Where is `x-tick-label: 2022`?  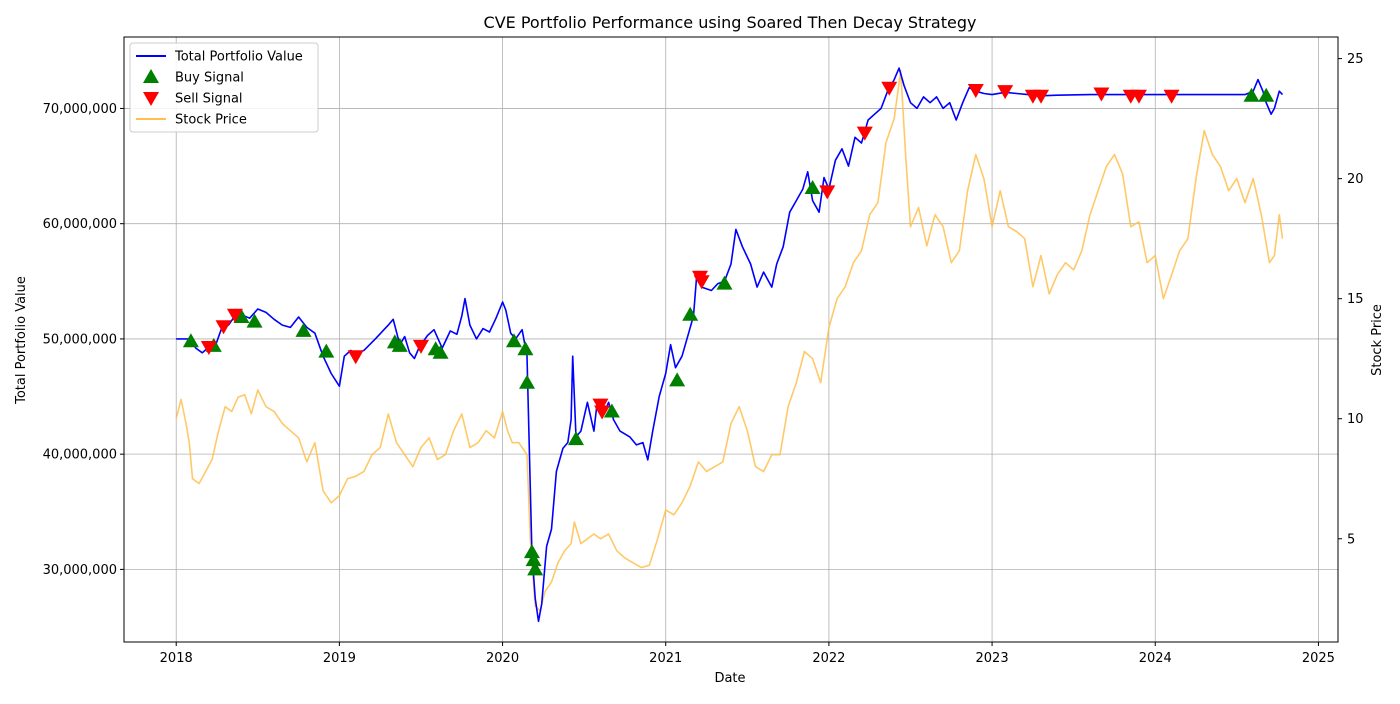
x-tick-label: 2022 is located at coordinates (828, 658).